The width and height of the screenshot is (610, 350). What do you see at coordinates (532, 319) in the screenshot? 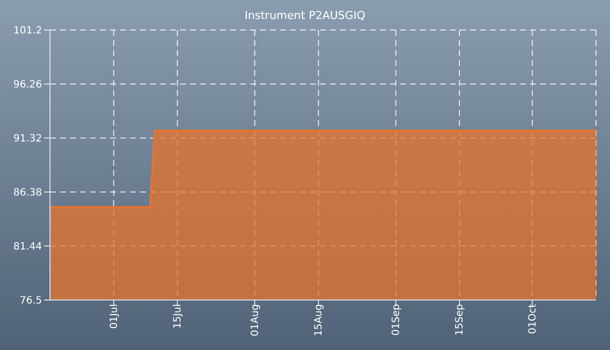
I see `x-tick-label: 01Oct` at bounding box center [532, 319].